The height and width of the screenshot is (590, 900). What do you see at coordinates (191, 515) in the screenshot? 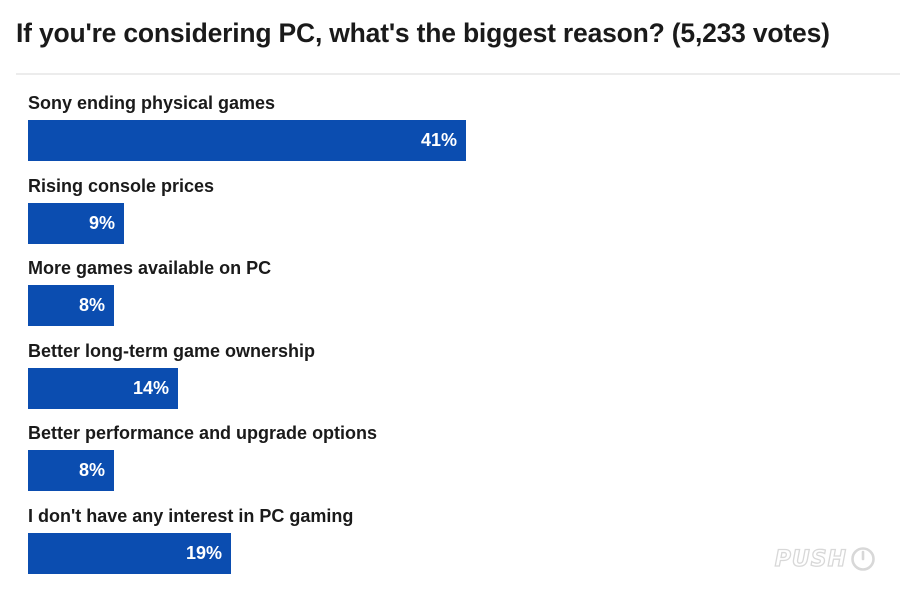
I see `category-label: I don't have any interest in PC gaming` at bounding box center [191, 515].